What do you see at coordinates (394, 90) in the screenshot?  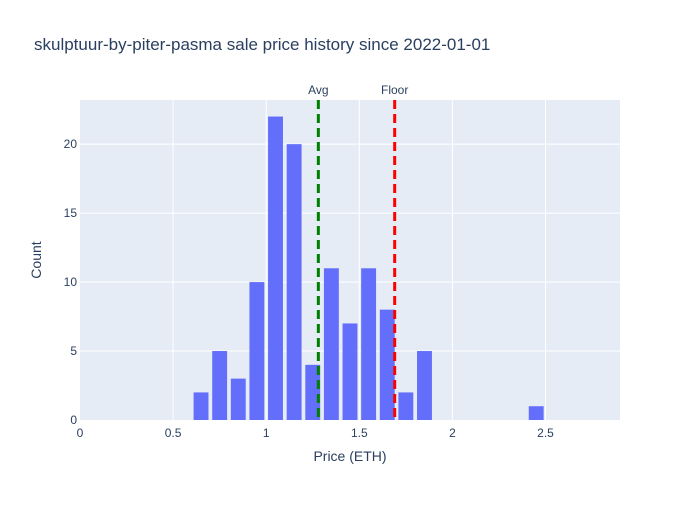 I see `reference-line-label: Floor` at bounding box center [394, 90].